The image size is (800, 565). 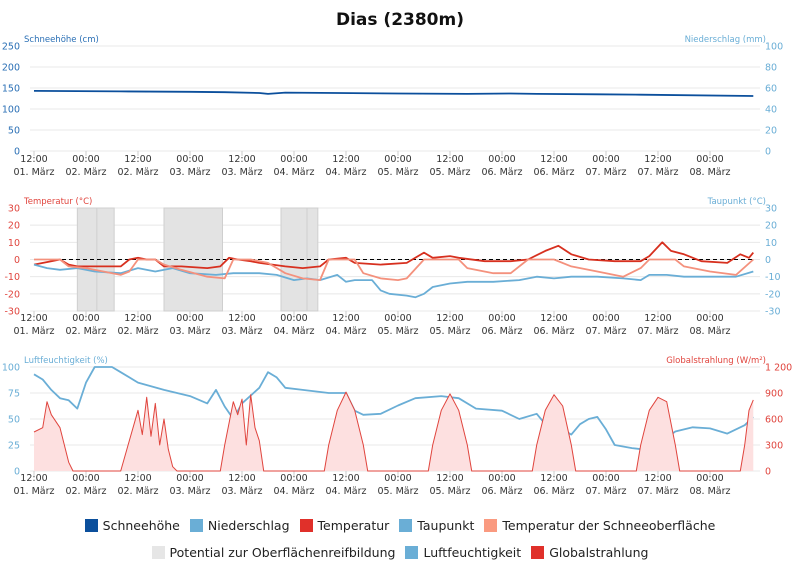 I want to click on legend-item-taupunkt: Taupunkt, so click(x=436, y=525).